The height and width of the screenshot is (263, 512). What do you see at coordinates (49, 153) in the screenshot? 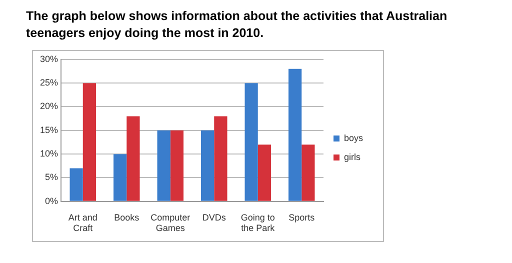
I see `y-tick-label: 10%` at bounding box center [49, 153].